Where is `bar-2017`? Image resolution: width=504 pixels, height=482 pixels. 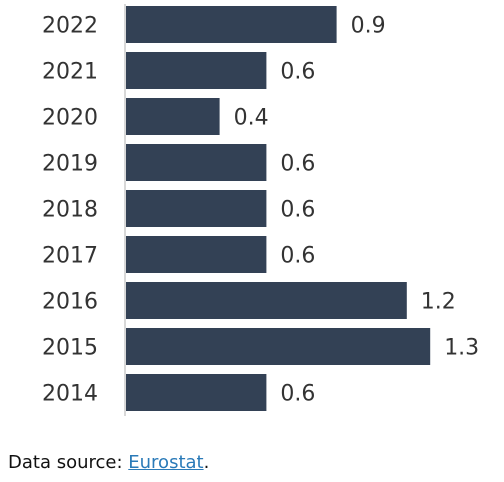 bar-2017 is located at coordinates (196, 254).